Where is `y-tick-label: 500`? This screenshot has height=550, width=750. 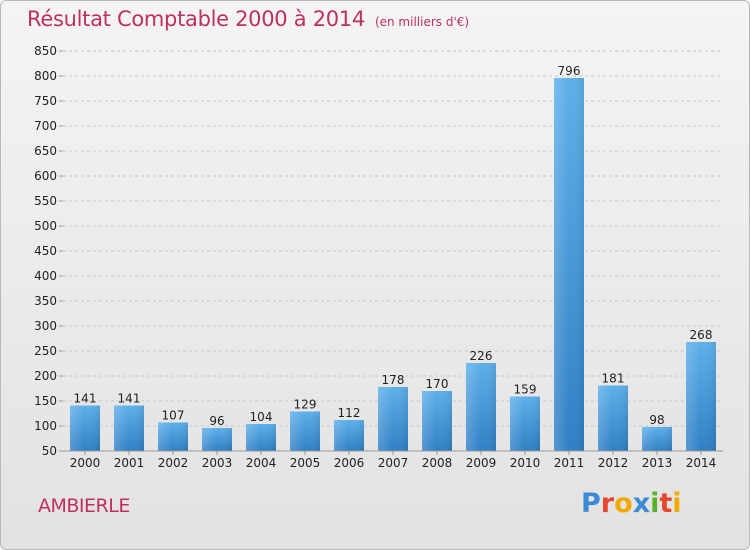 y-tick-label: 500 is located at coordinates (45, 226).